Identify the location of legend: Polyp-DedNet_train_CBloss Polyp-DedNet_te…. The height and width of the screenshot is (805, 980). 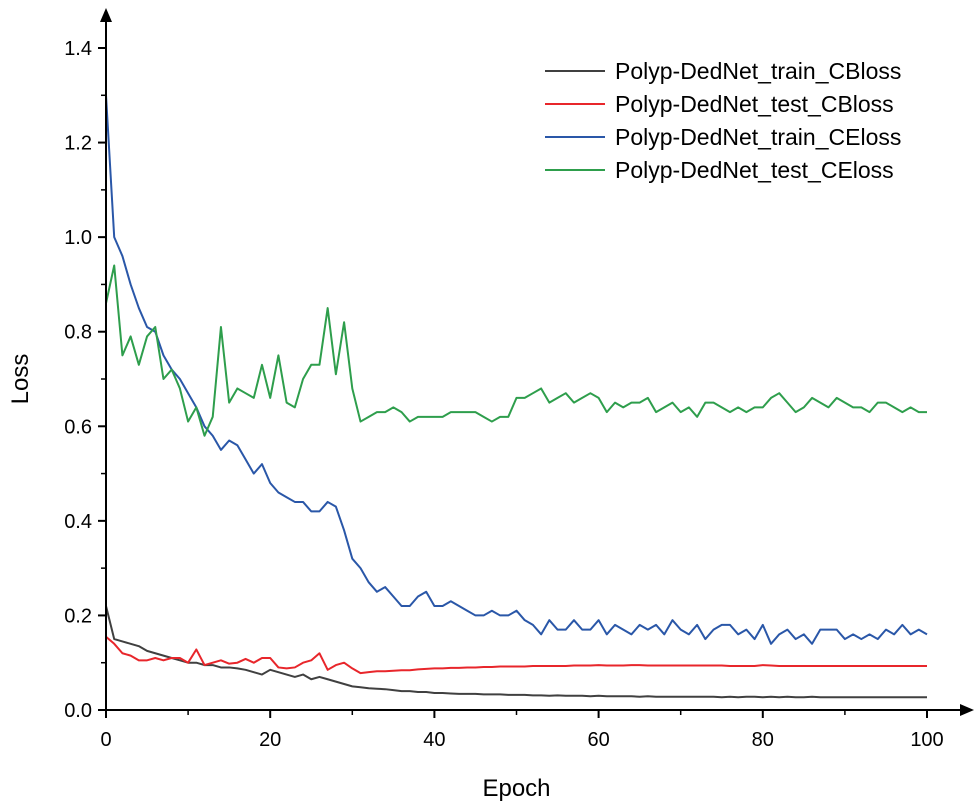
(723, 120).